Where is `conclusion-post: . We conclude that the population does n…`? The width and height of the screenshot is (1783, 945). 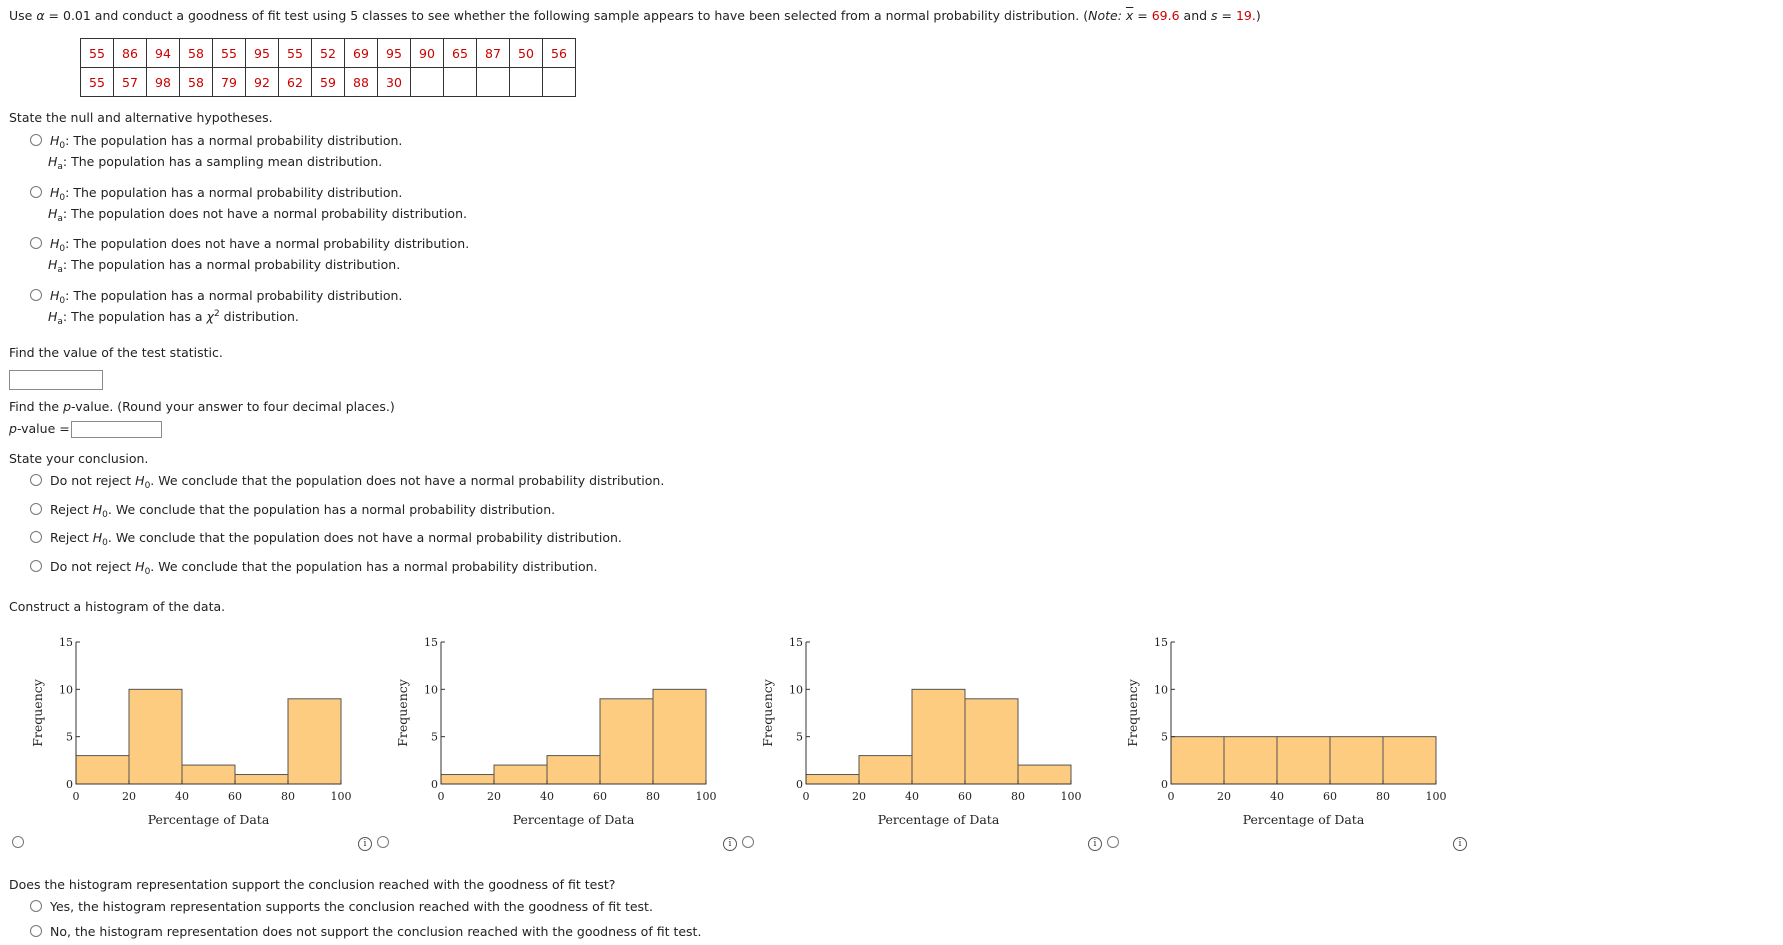 conclusion-post: . We conclude that the population does n… is located at coordinates (364, 537).